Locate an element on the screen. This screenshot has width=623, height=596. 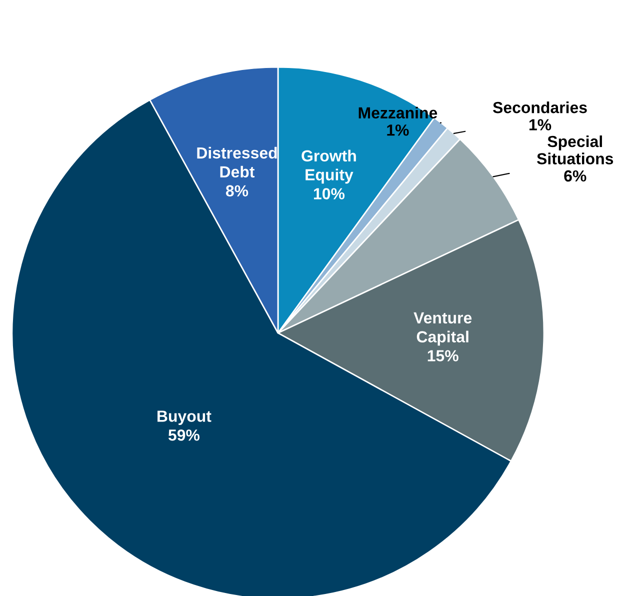
slice-label: Special Situations is located at coordinates (575, 149).